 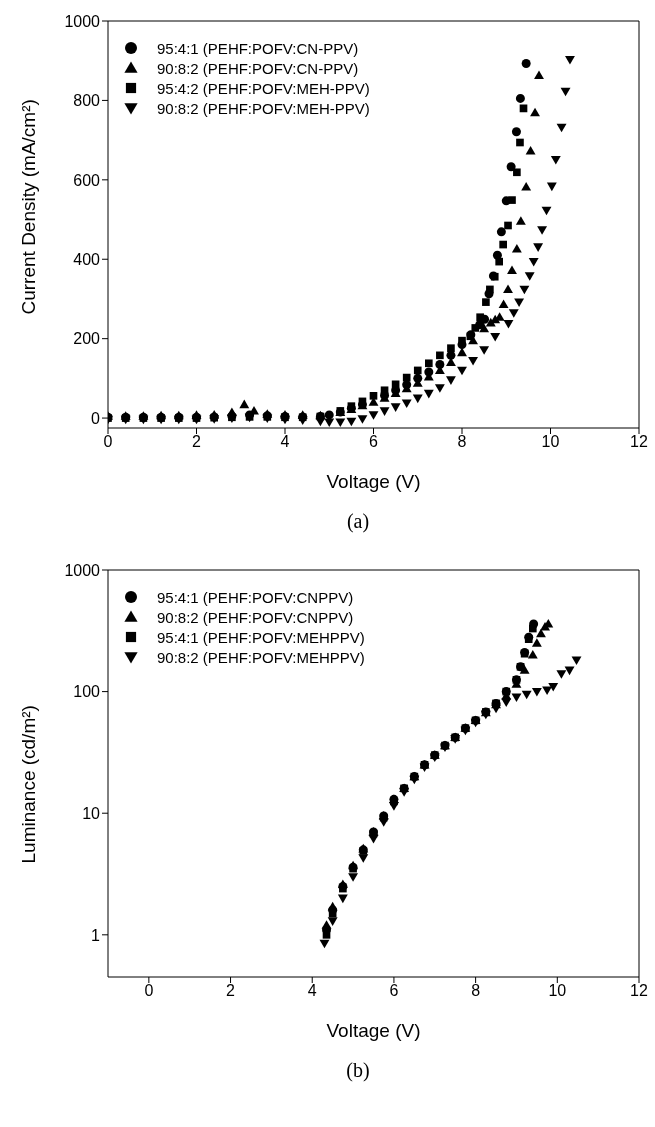 What do you see at coordinates (358, 1070) in the screenshot?
I see `text: (b)` at bounding box center [358, 1070].